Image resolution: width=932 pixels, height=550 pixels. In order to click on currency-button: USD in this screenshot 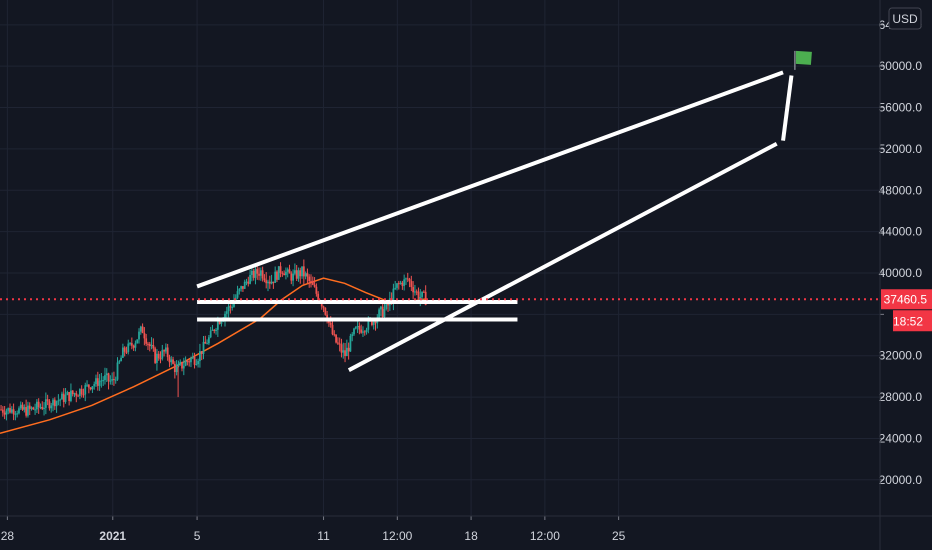, I will do `click(905, 18)`.